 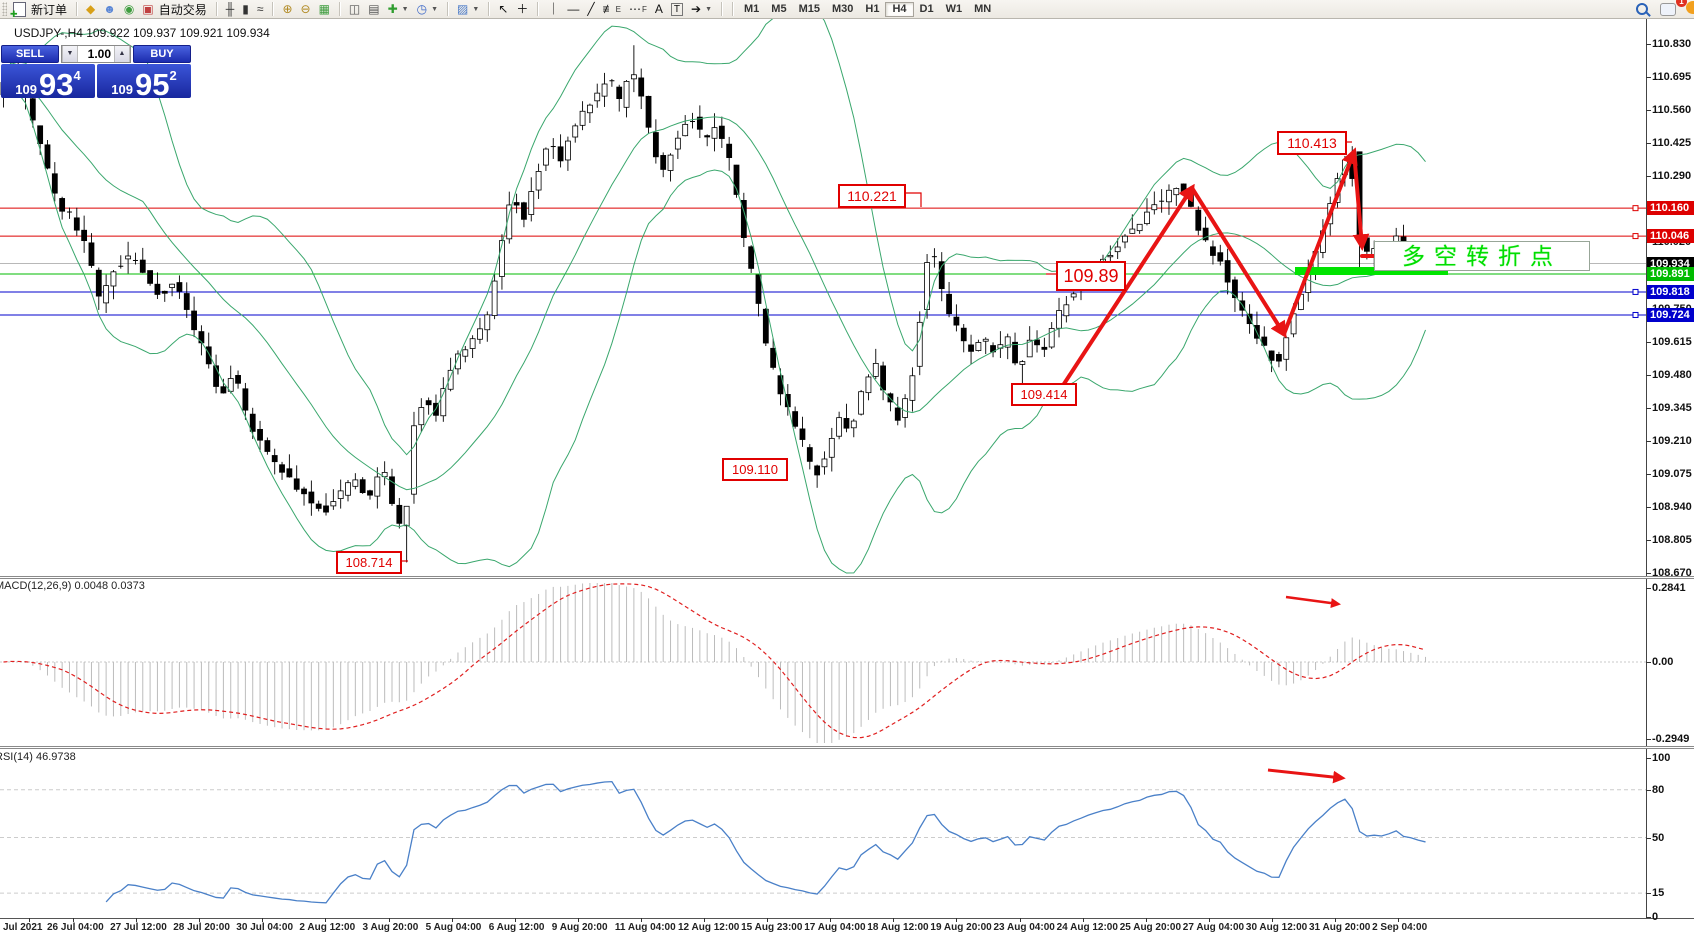 I want to click on time-axis-label: 6 Aug 12:00, so click(x=516, y=927).